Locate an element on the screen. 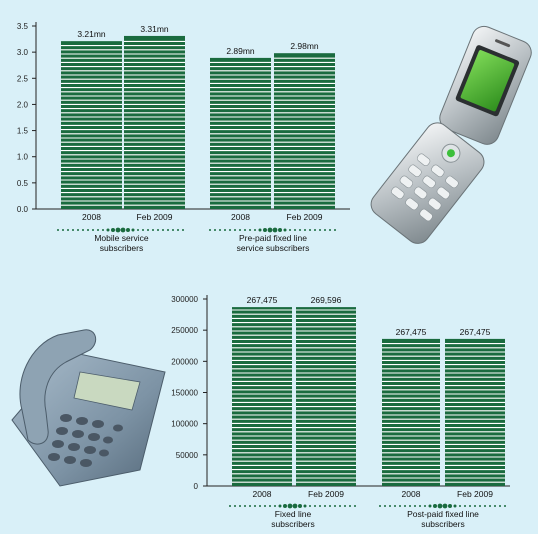 The width and height of the screenshot is (538, 534). data-label: 3.21mn is located at coordinates (91, 34).